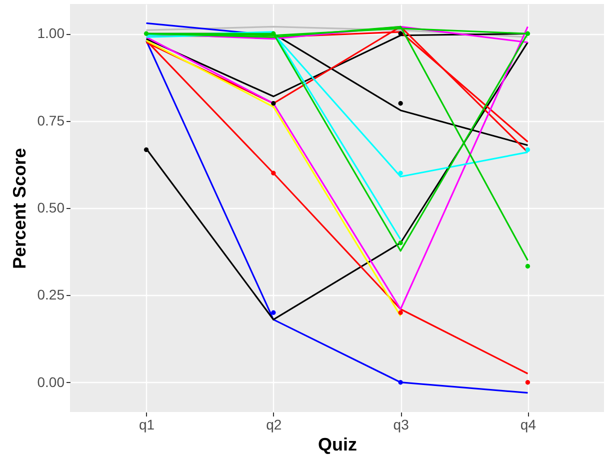  Describe the element at coordinates (51, 208) in the screenshot. I see `y-tick-label: 0.50` at that location.